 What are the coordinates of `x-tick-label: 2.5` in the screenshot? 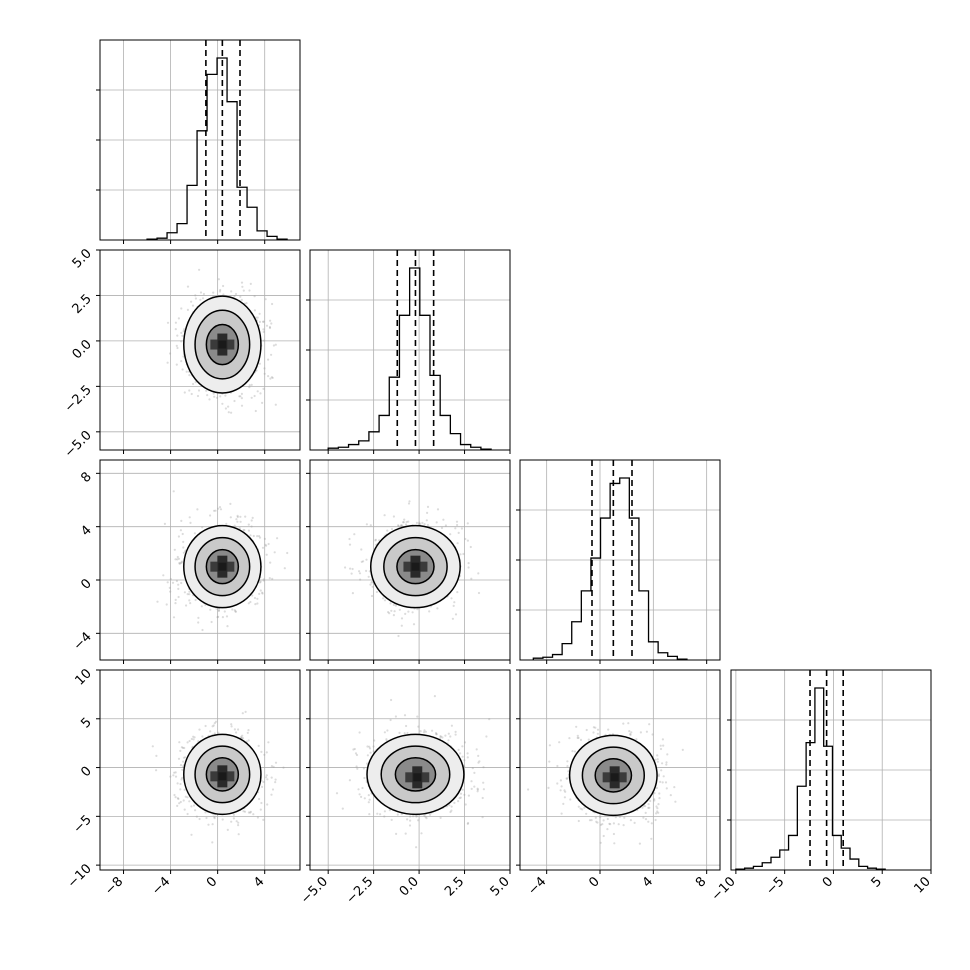 It's located at (454, 886).